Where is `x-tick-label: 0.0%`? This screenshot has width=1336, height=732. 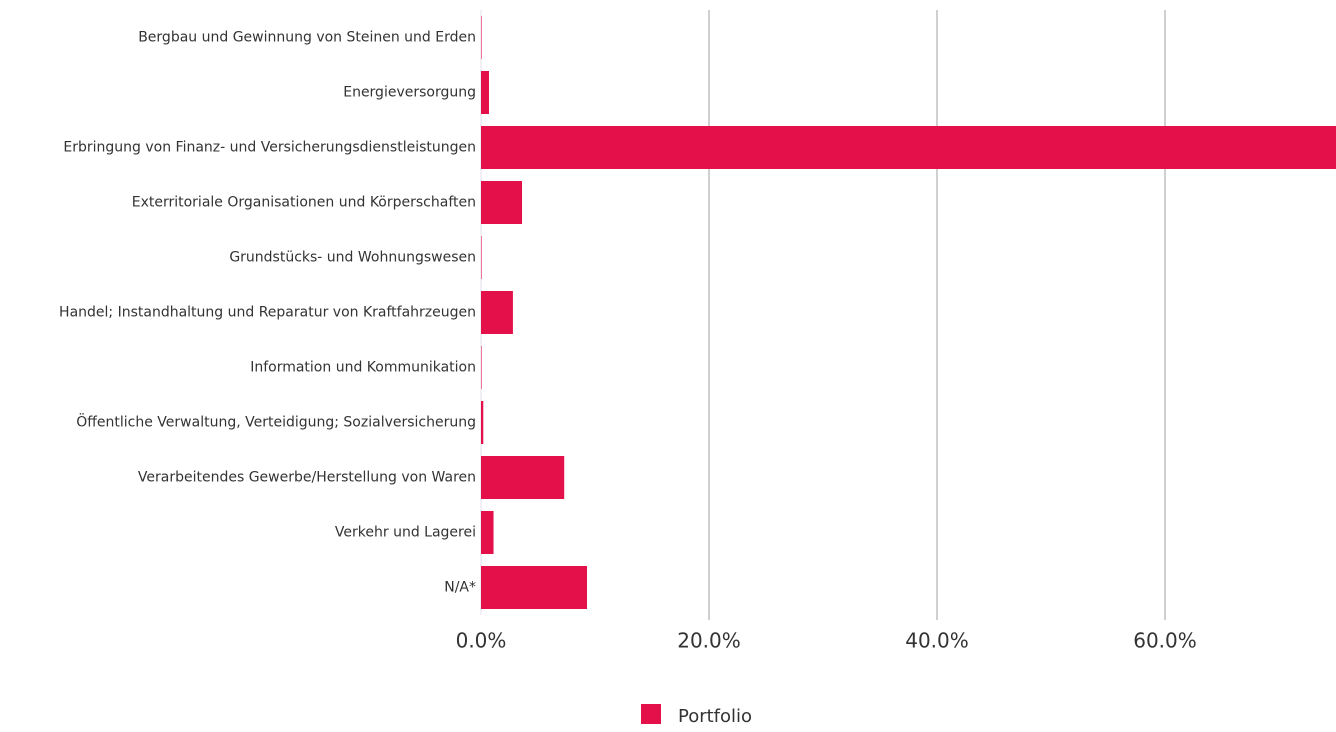
x-tick-label: 0.0% is located at coordinates (481, 641).